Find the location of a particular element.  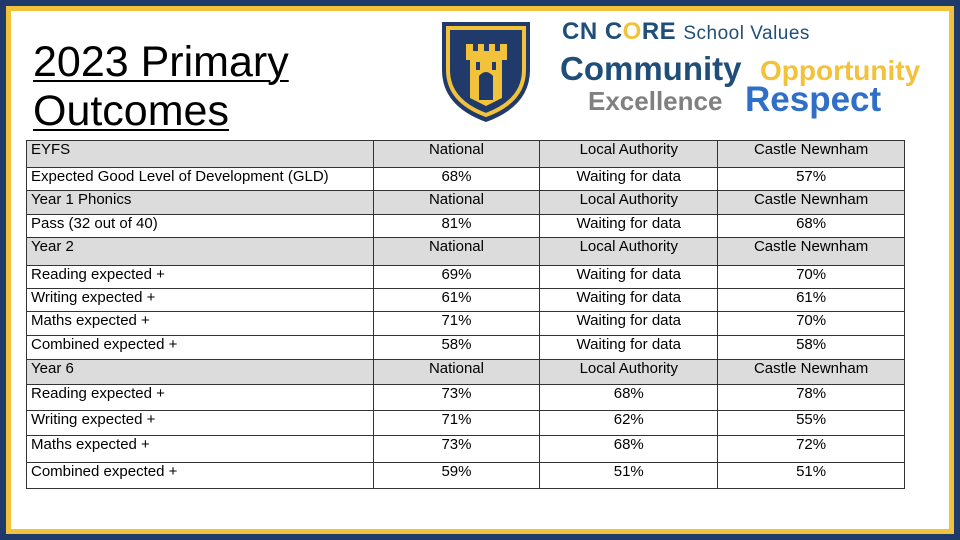

page-title: 2023 Primary Outcomes is located at coordinates (161, 87).